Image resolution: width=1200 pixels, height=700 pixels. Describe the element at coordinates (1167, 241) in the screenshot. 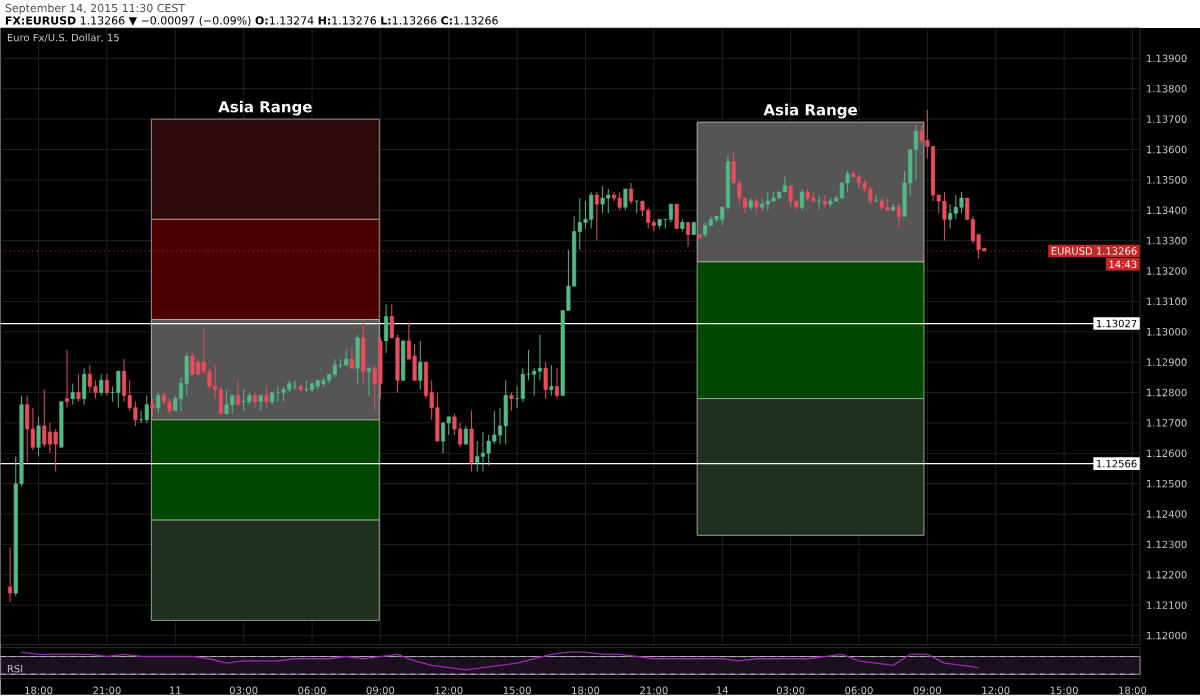

I see `y-tick-label: 1.13300` at that location.